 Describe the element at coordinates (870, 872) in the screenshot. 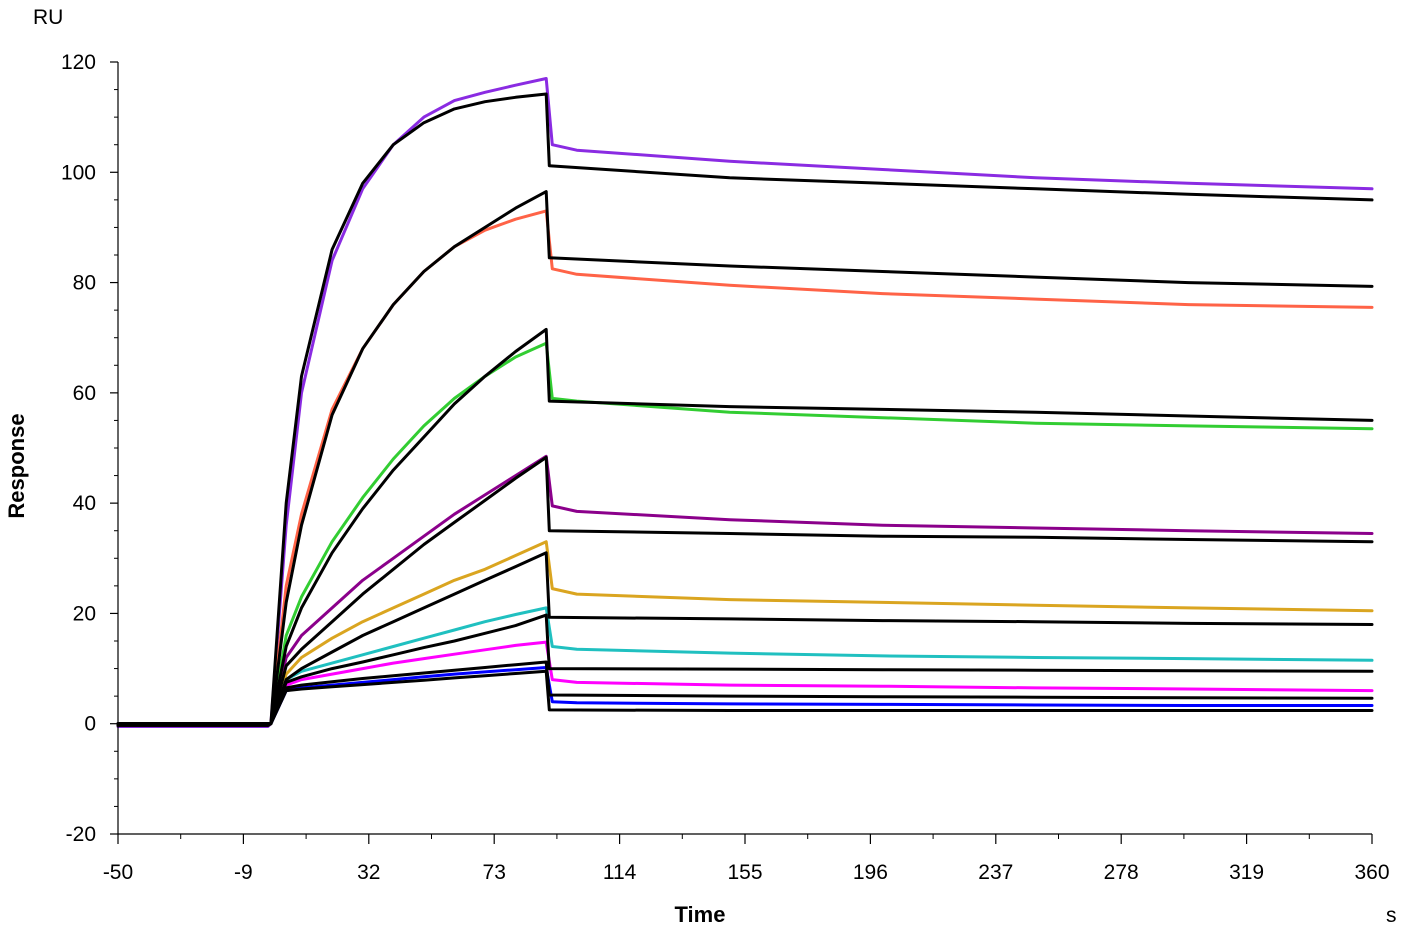

I see `x-tick-label: 196` at that location.